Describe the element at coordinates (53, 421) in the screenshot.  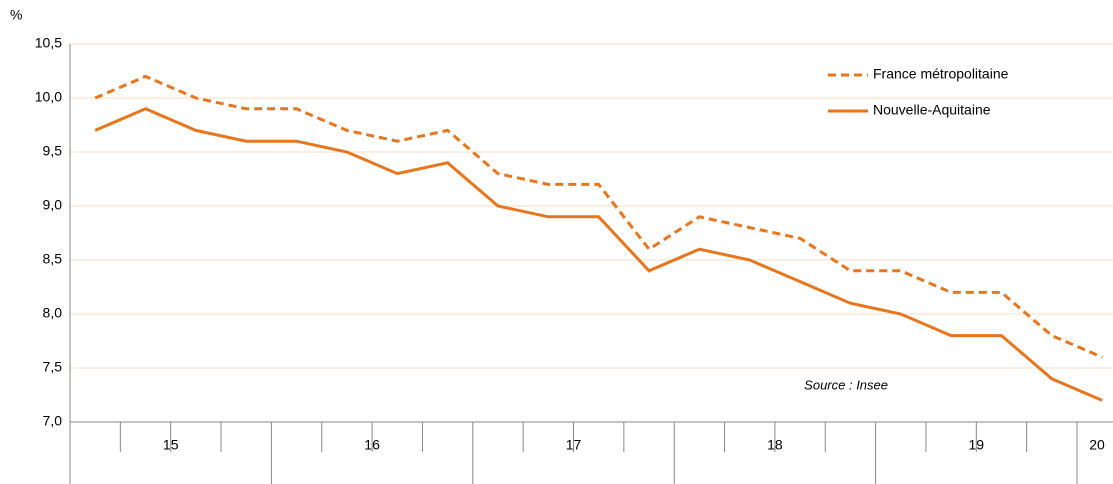
I see `y-tick-label: 7,0` at that location.